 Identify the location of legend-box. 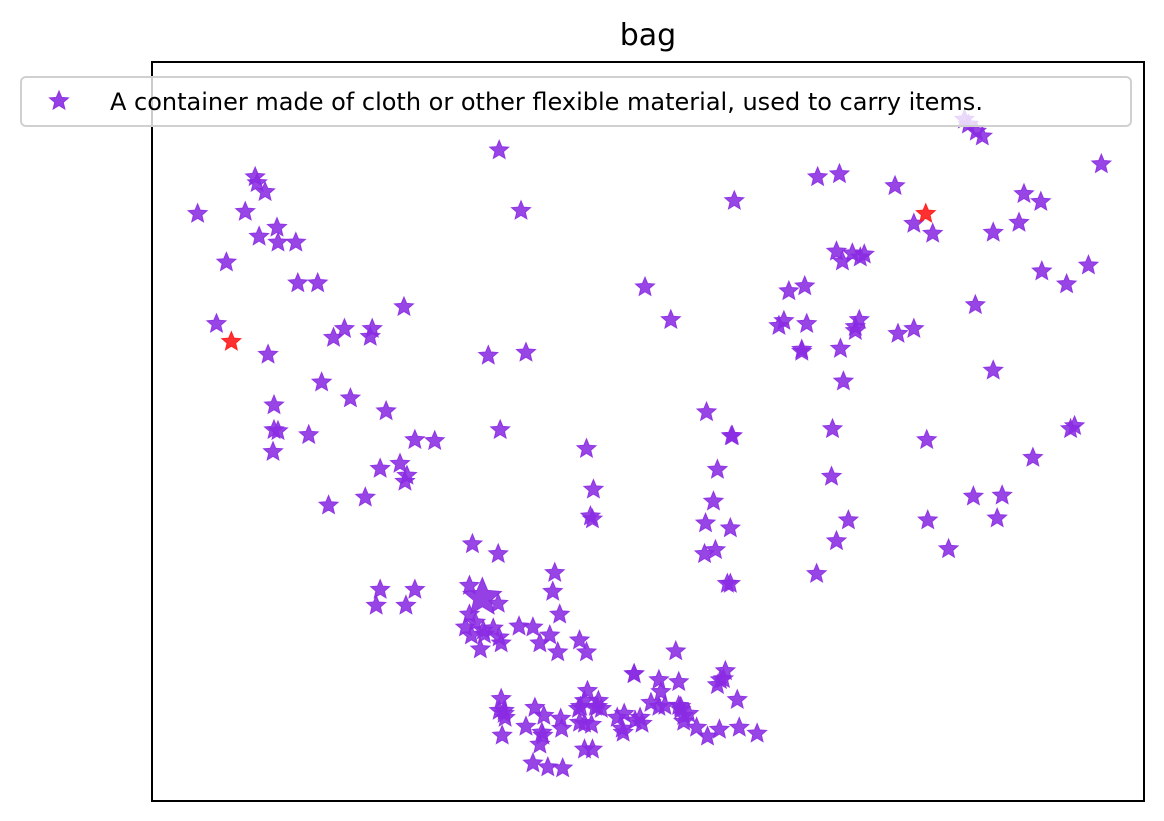
(576, 101).